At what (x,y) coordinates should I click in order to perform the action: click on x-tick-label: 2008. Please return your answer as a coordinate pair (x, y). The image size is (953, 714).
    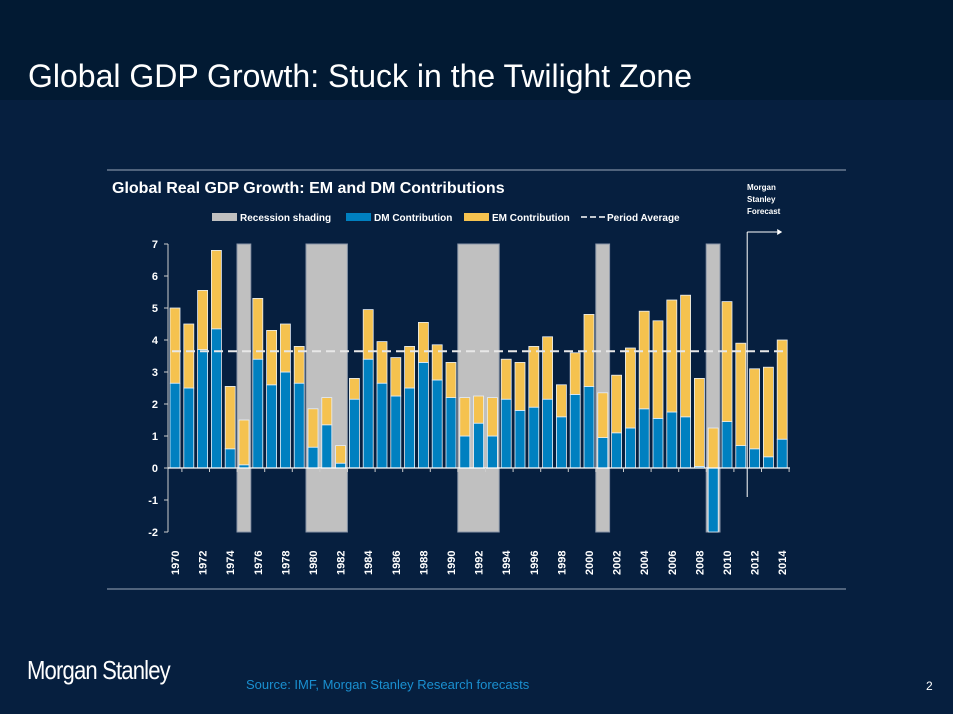
    Looking at the image, I should click on (700, 563).